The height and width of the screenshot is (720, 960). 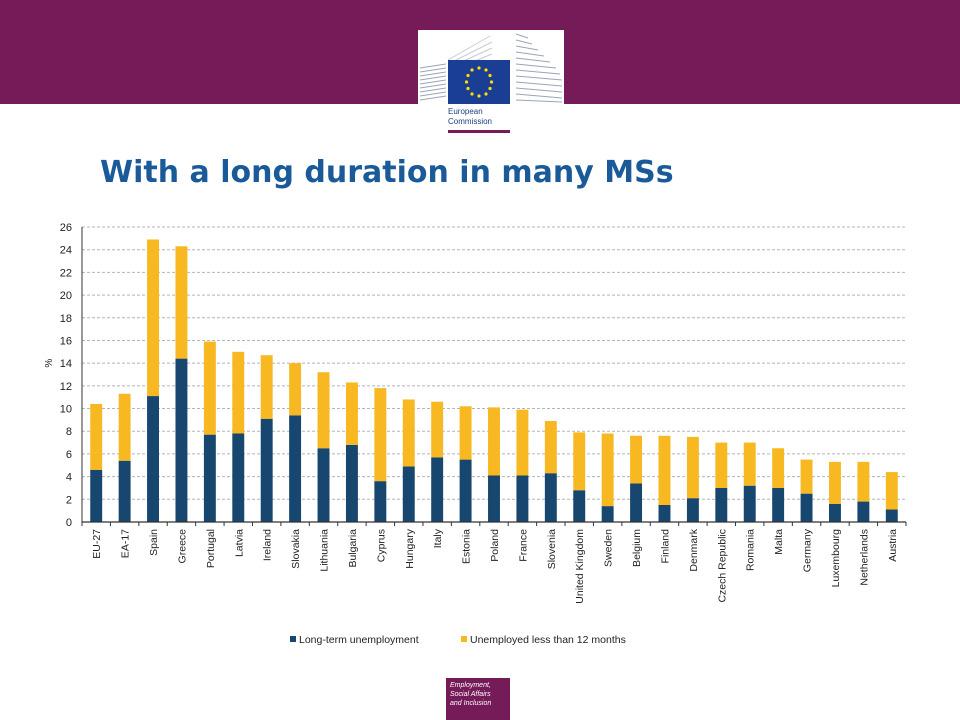 What do you see at coordinates (69, 500) in the screenshot?
I see `y-tick-label: 2` at bounding box center [69, 500].